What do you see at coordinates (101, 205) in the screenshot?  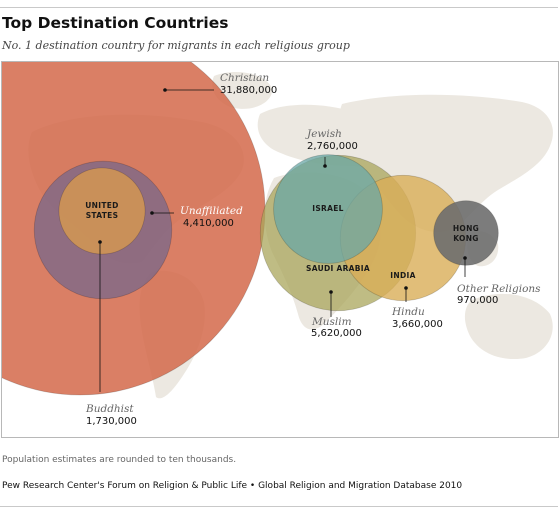 I see `country-label-united-states-1: UNITED` at bounding box center [101, 205].